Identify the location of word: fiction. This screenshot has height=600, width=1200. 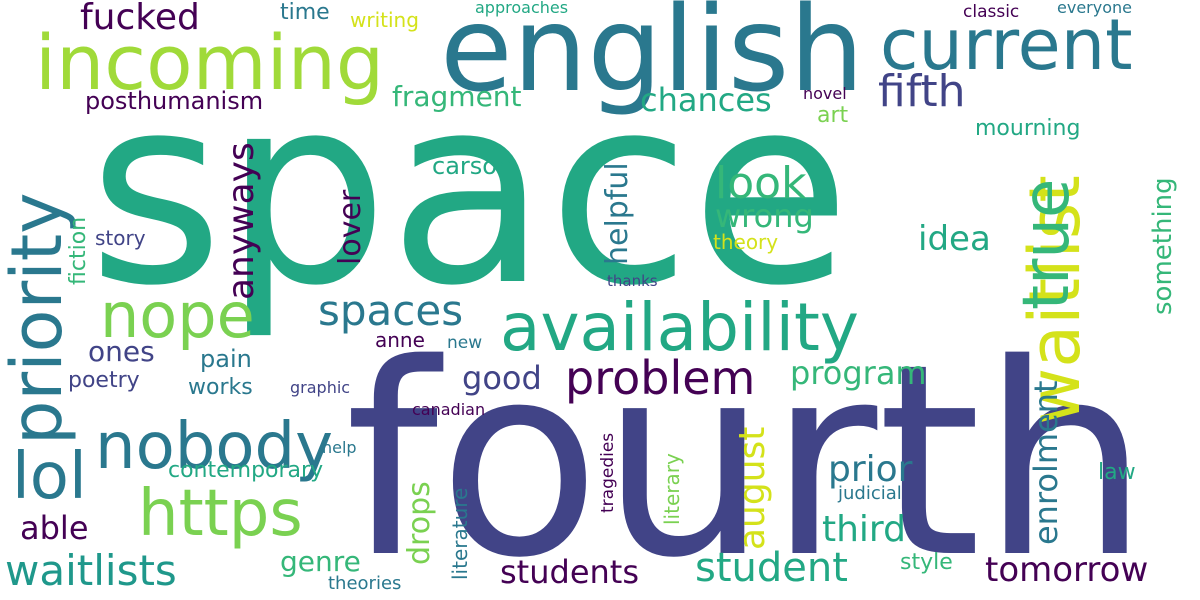
(78, 250).